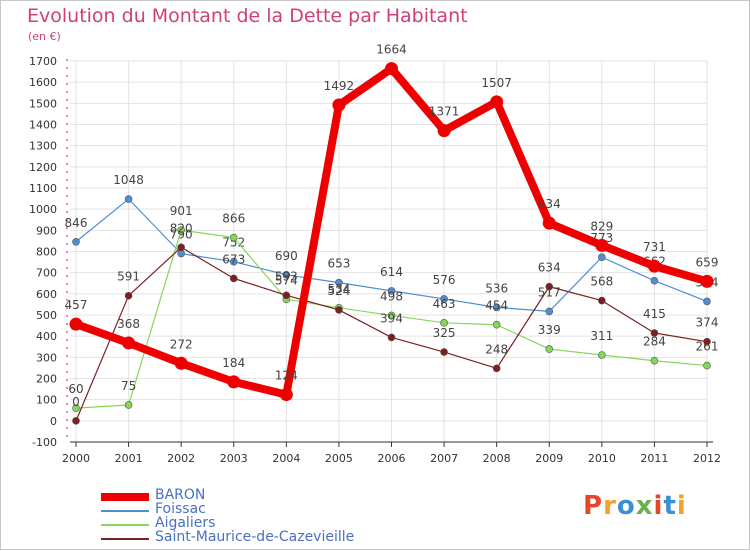  Describe the element at coordinates (233, 219) in the screenshot. I see `data-label: 866` at that location.